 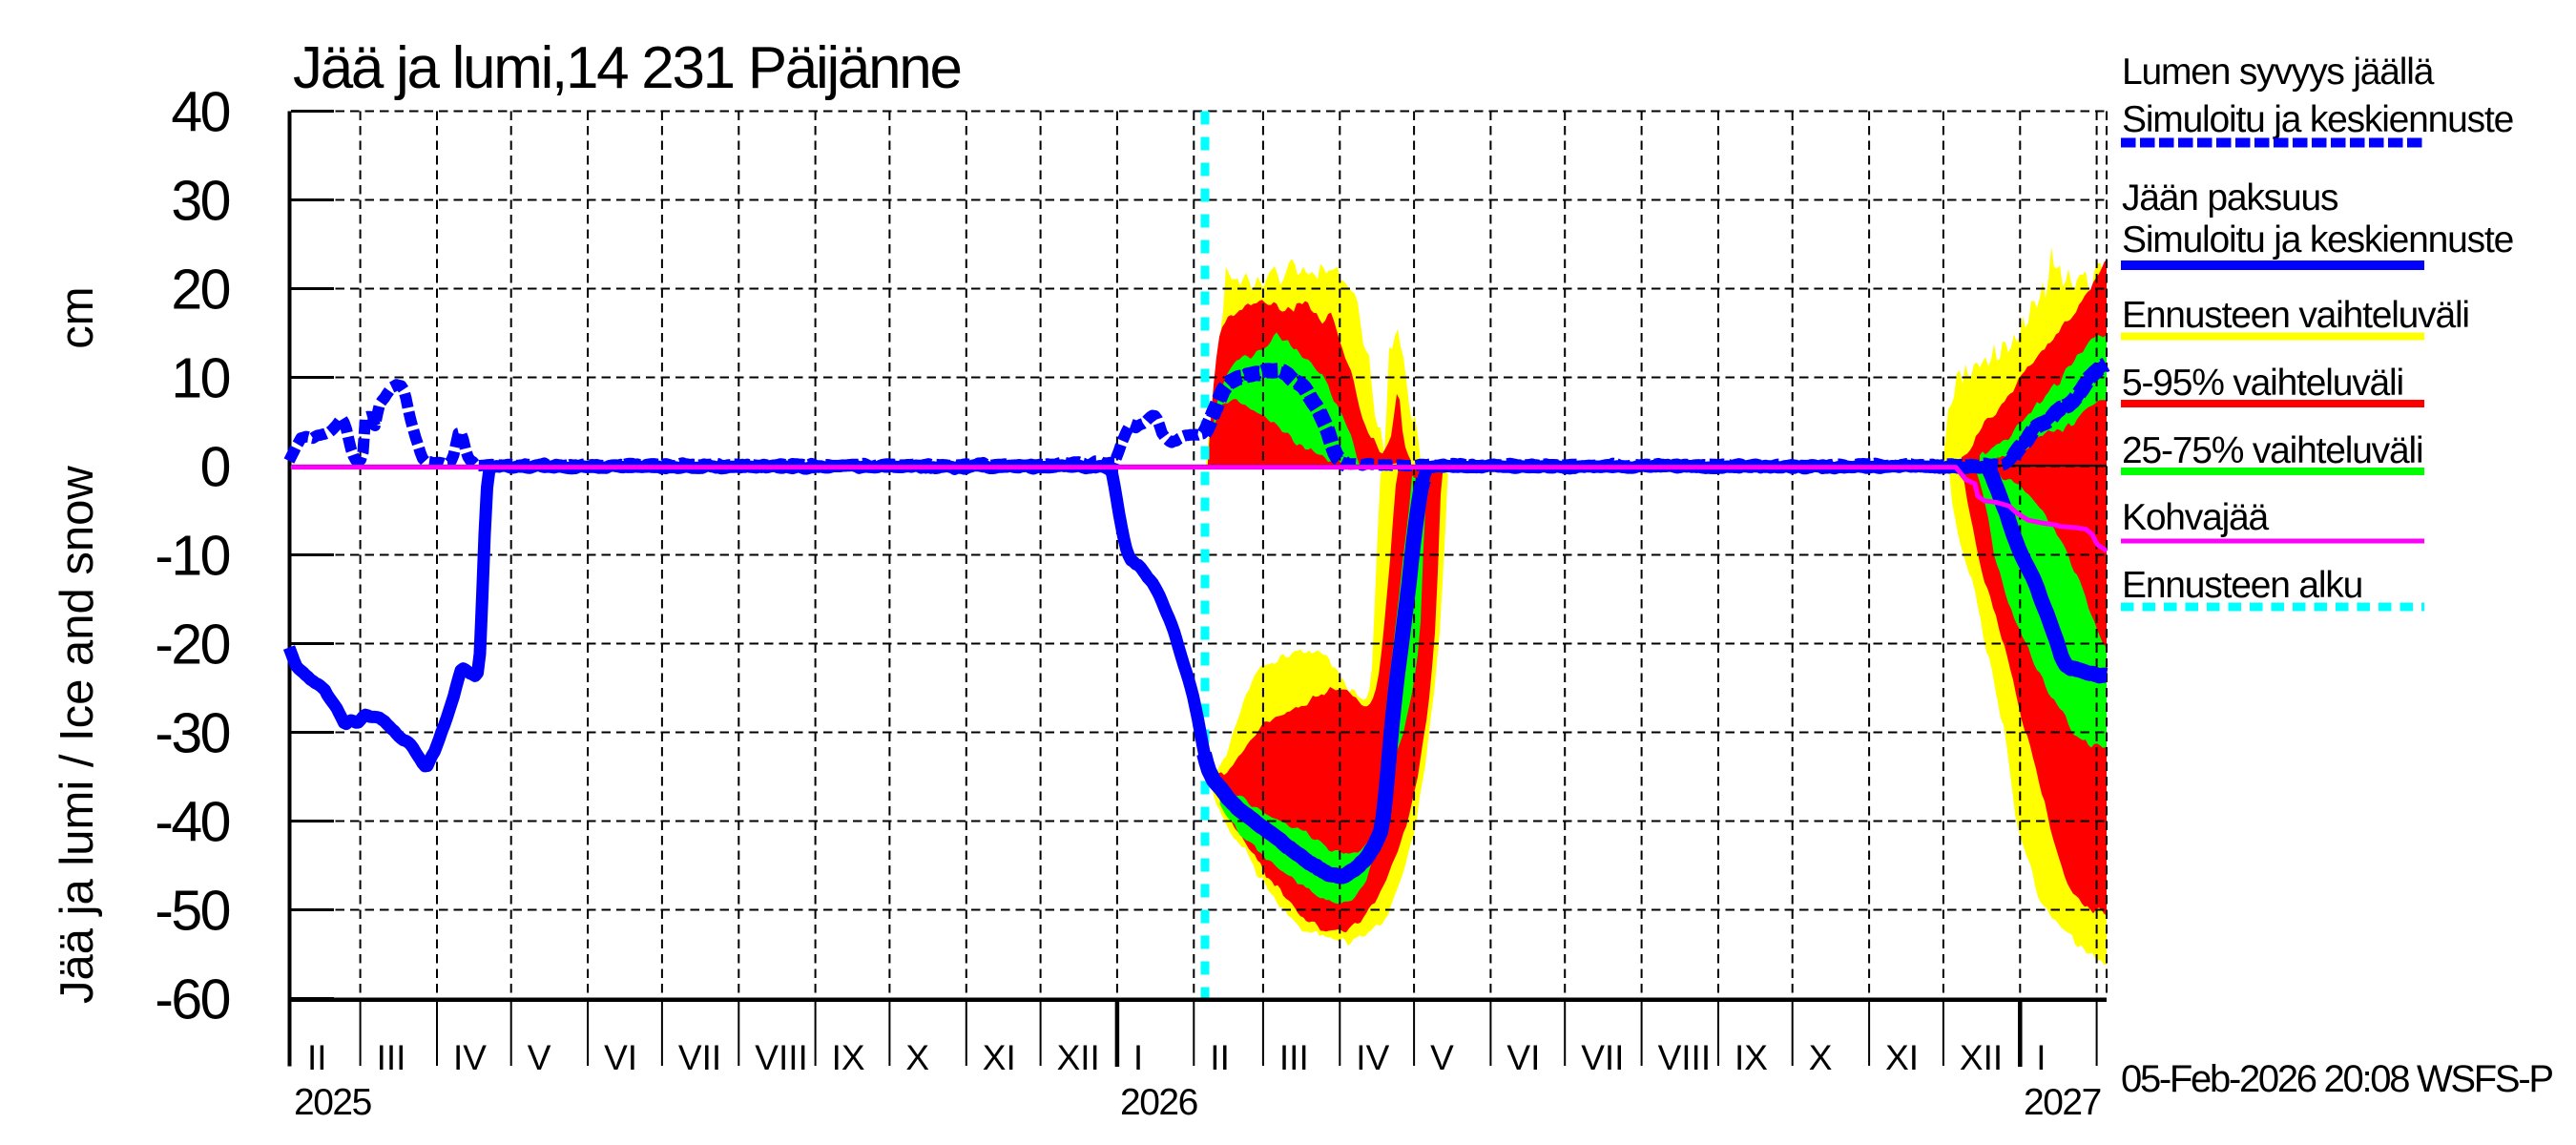 What do you see at coordinates (627, 68) in the screenshot?
I see `svg-text: Jää ja lumi,14 231 Päijänne` at bounding box center [627, 68].